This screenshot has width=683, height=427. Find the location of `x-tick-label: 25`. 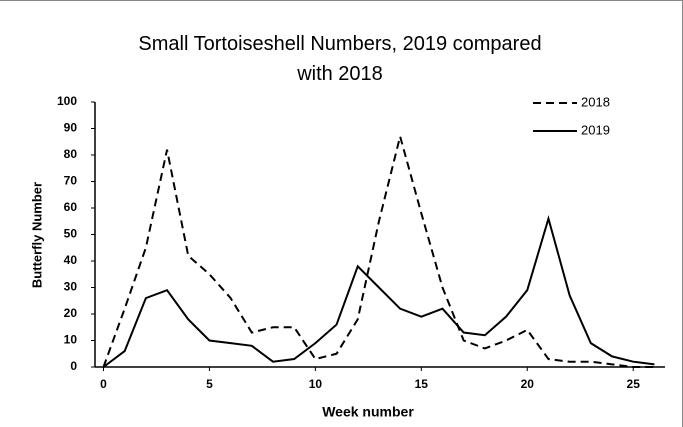

x-tick-label: 25 is located at coordinates (634, 384).